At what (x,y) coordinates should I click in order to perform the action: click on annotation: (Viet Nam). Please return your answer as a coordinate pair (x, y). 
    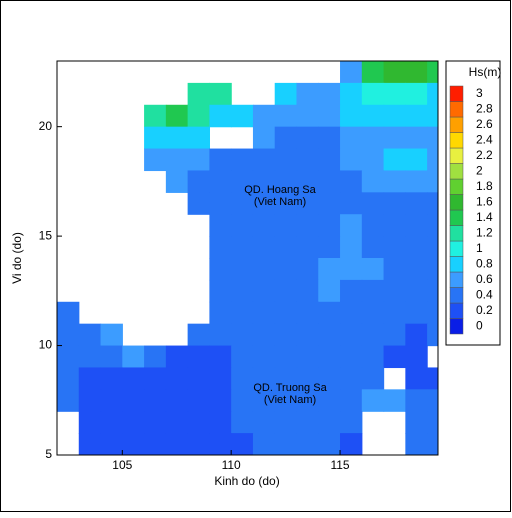
    Looking at the image, I should click on (280, 202).